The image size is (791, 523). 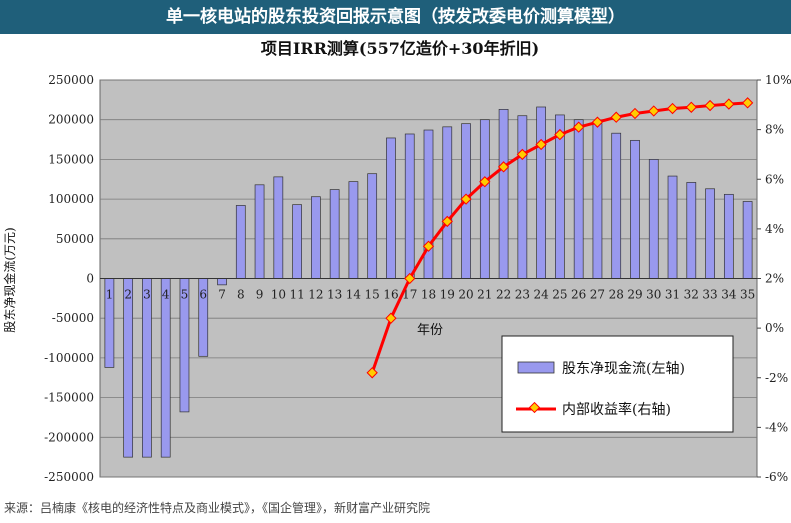 I want to click on y2-tick-label: -2%, so click(x=776, y=378).